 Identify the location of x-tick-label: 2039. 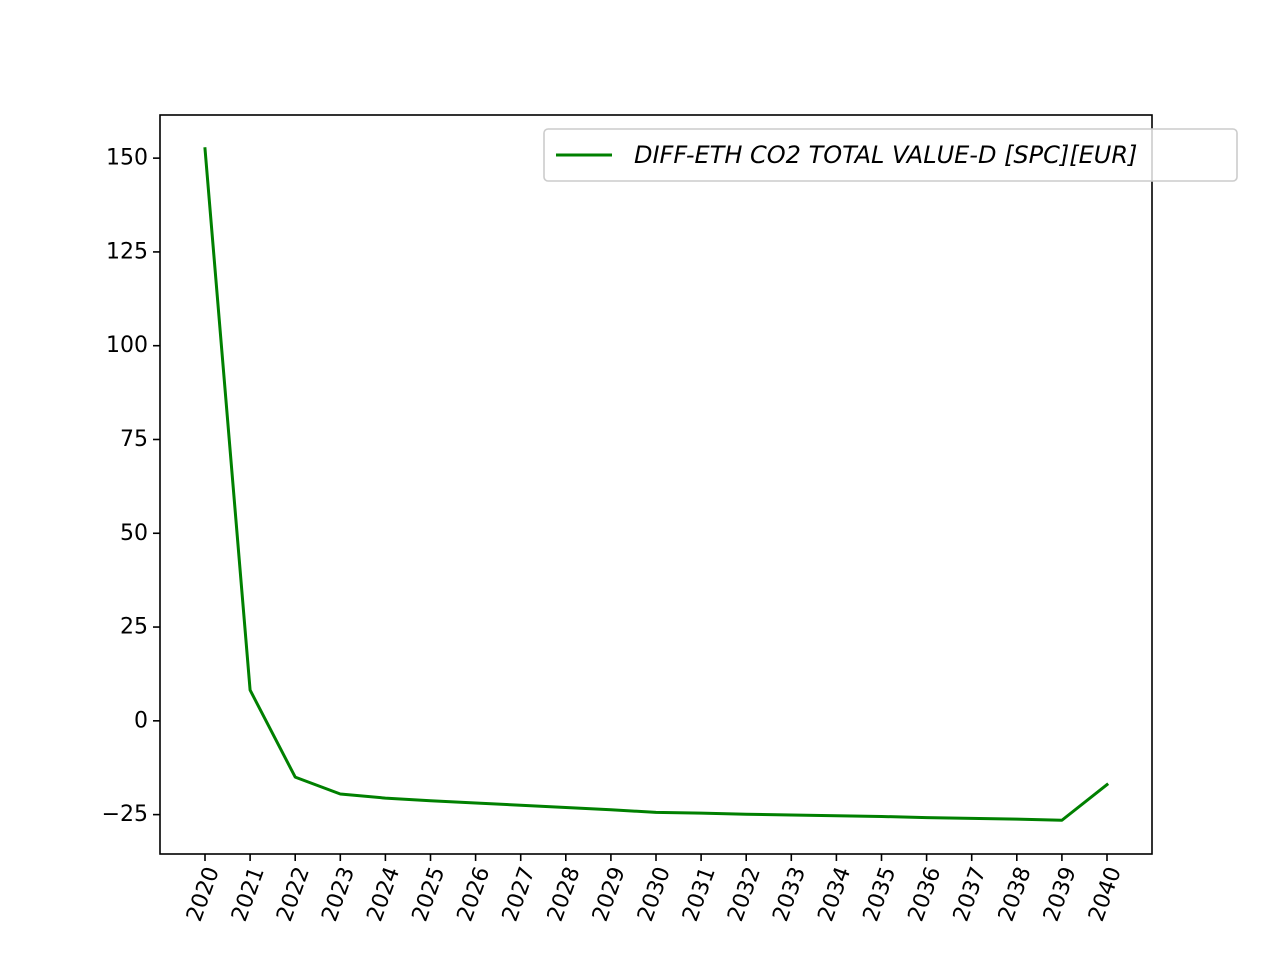
(1060, 894).